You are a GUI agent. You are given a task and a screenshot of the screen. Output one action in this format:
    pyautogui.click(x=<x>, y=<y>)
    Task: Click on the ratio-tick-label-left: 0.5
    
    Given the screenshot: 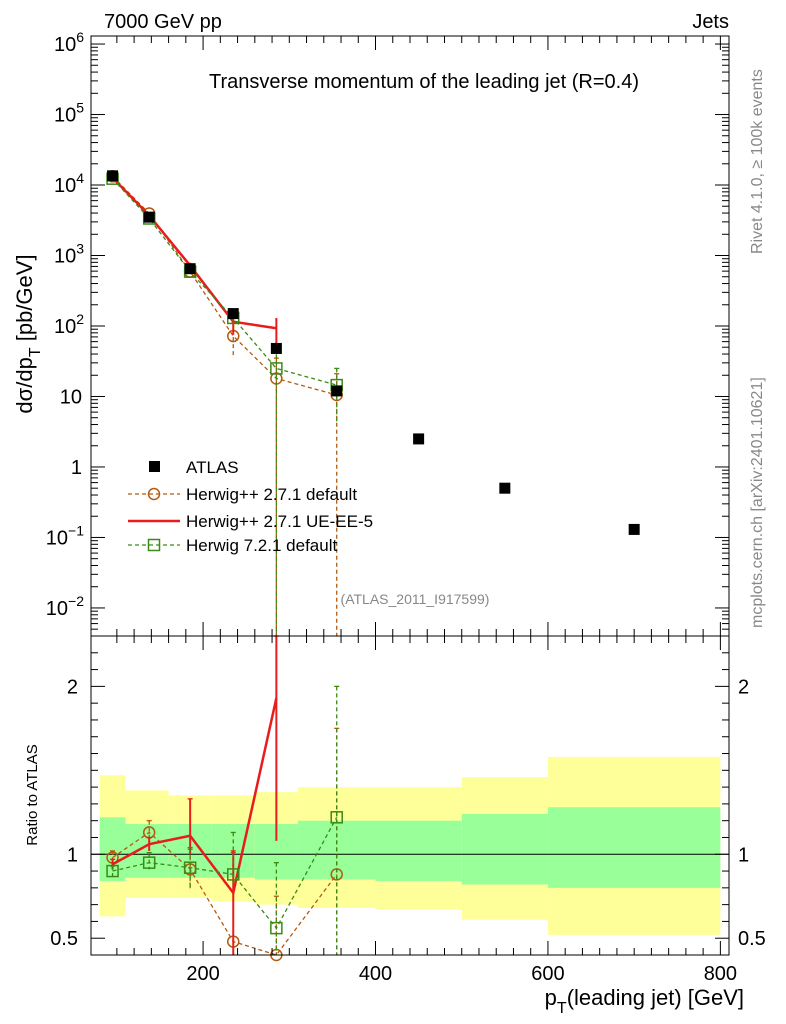 What is the action you would take?
    pyautogui.click(x=64, y=939)
    